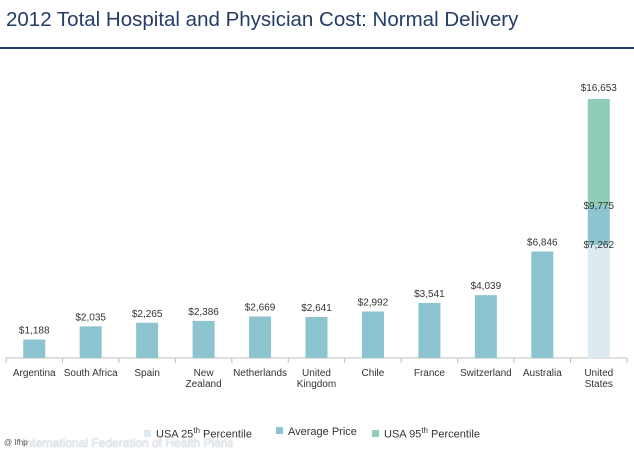 This screenshot has width=634, height=452. Describe the element at coordinates (16, 442) in the screenshot. I see `ifhp-logo: @ Ifhp` at that location.